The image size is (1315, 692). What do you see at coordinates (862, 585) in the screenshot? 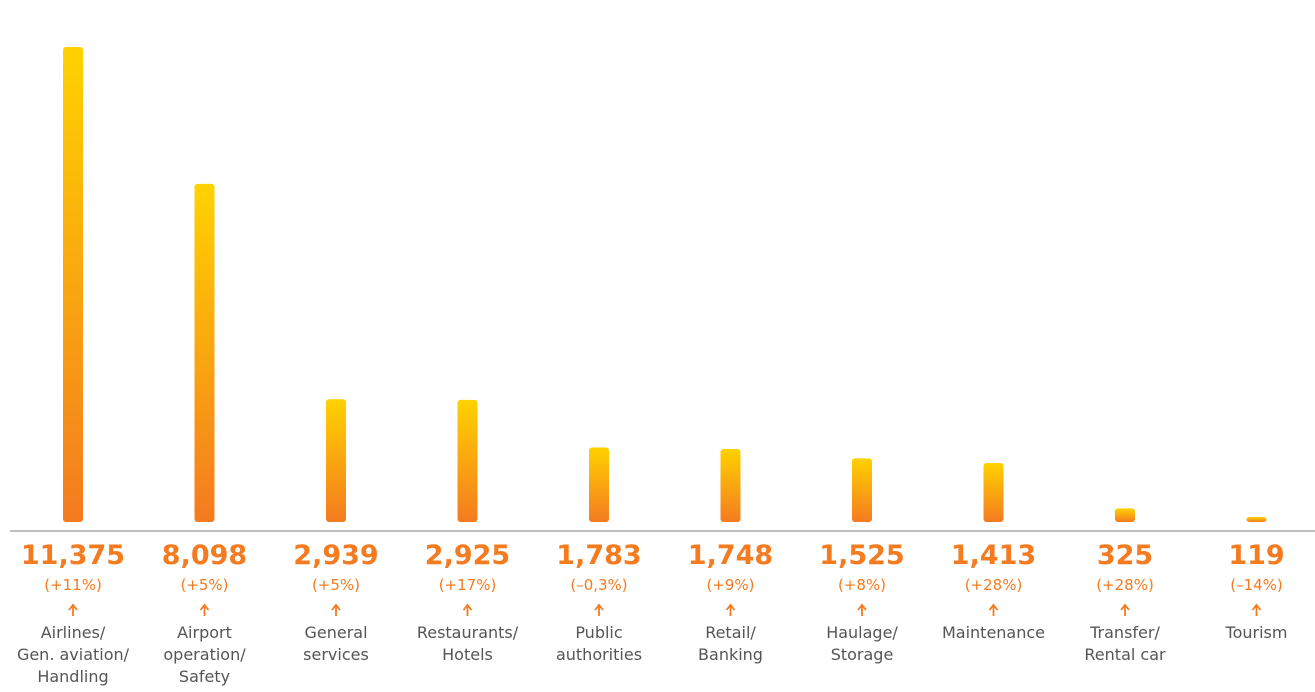
I see `change-label: (+8%)` at bounding box center [862, 585].